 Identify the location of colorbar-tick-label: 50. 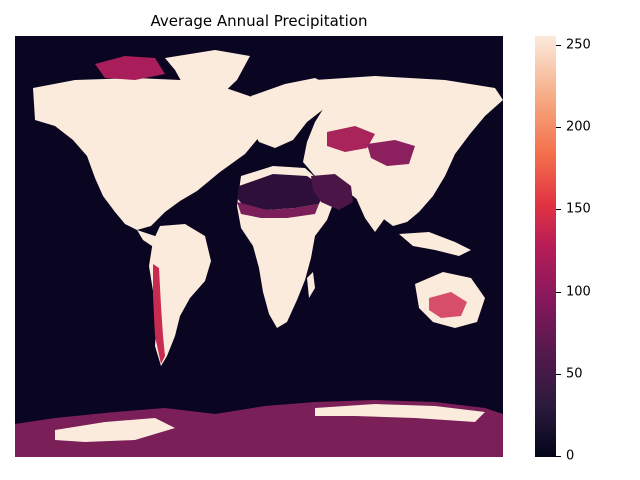
(574, 374).